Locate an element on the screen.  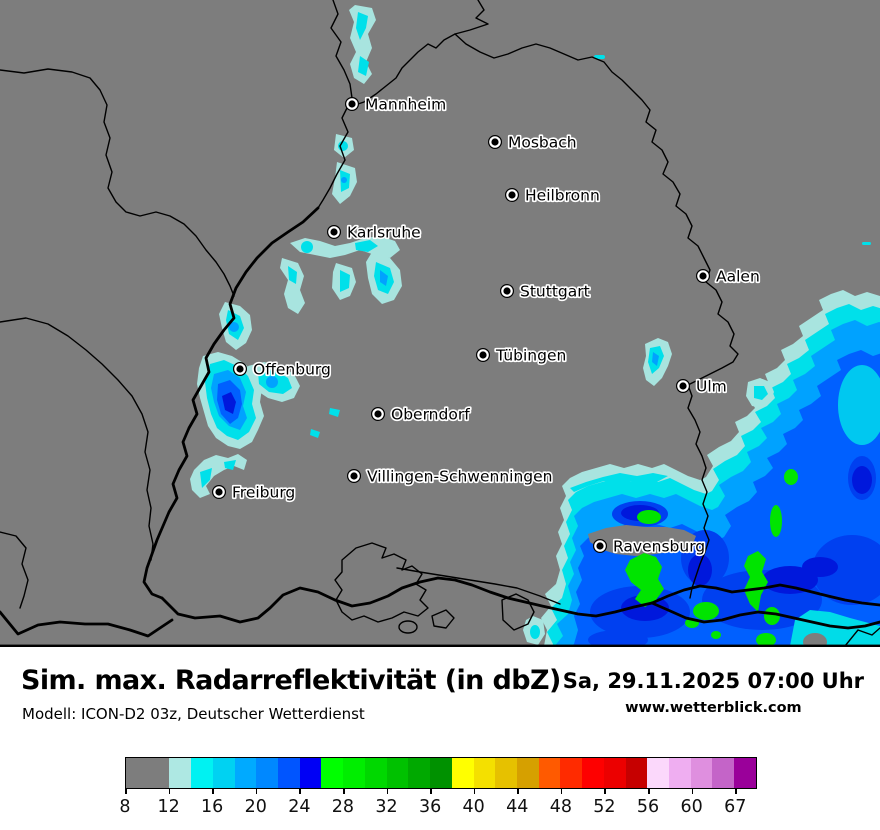
legend-tick-label: 16 is located at coordinates (212, 807).